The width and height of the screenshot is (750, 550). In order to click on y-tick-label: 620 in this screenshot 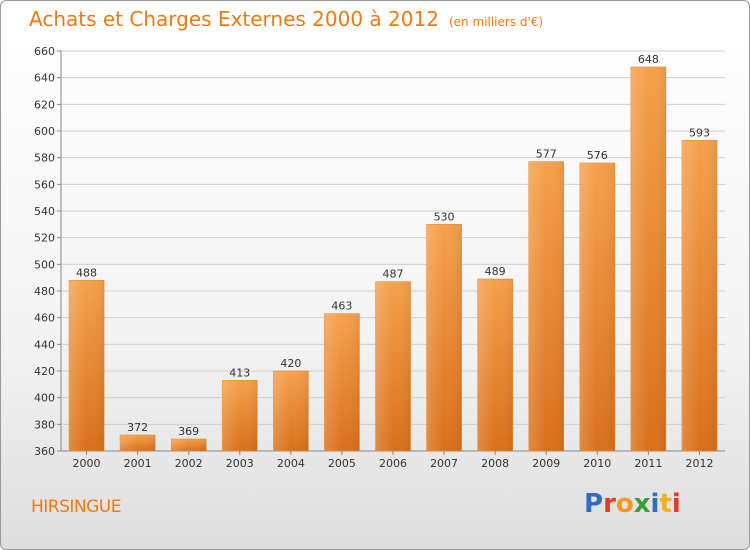, I will do `click(44, 104)`.